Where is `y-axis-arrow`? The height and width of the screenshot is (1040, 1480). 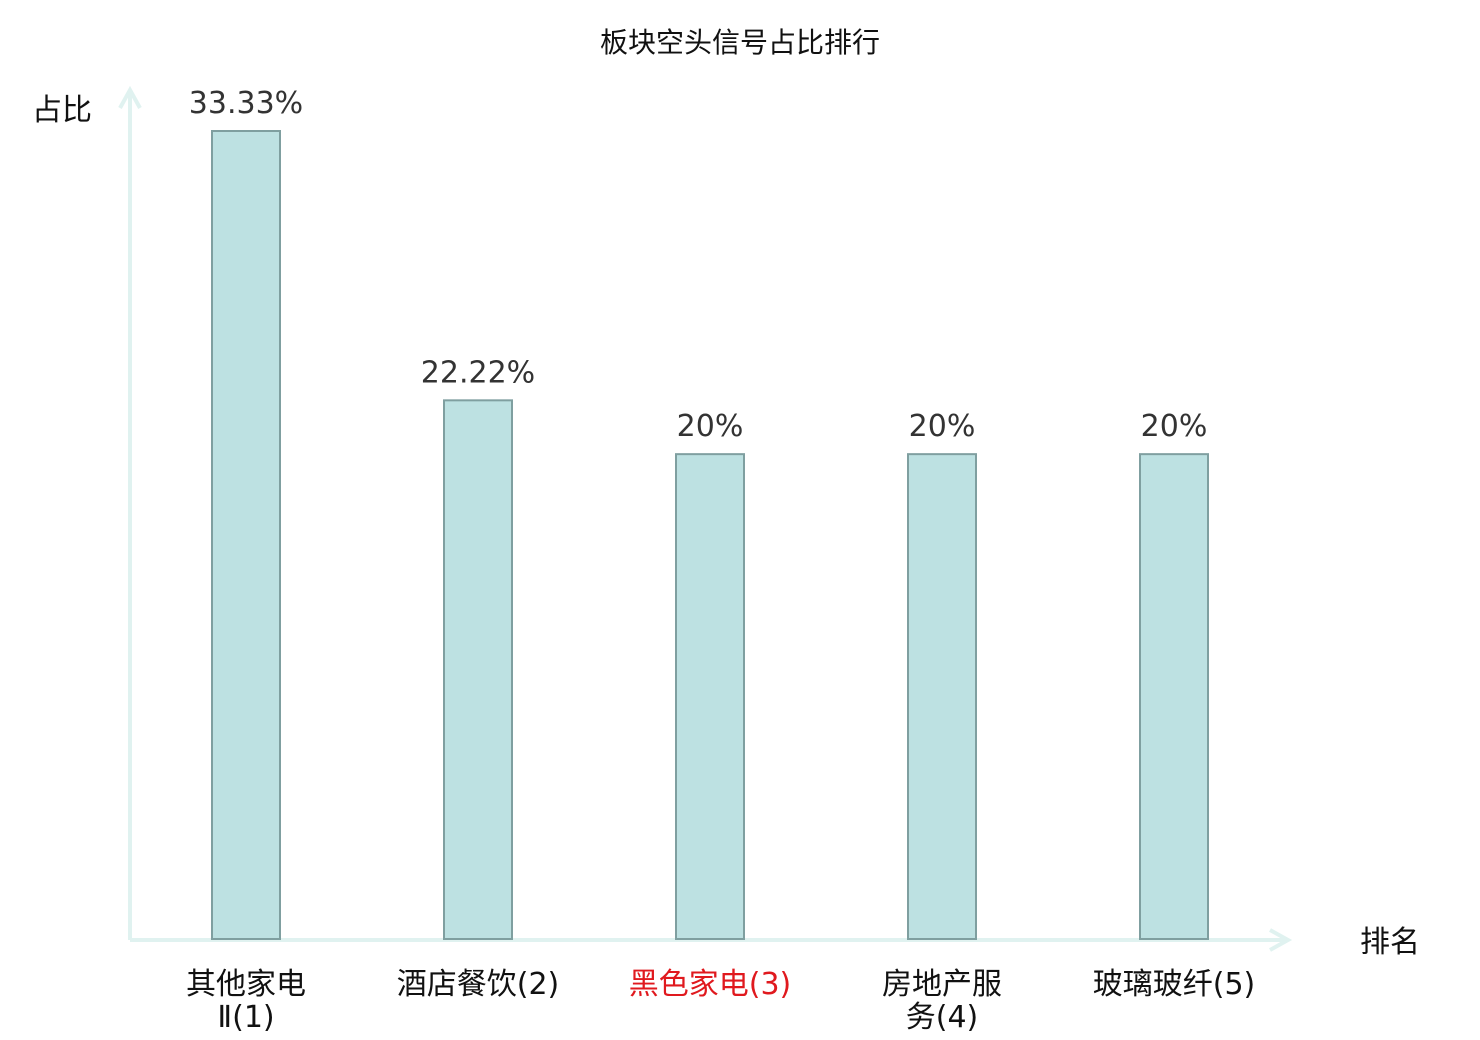
y-axis-arrow is located at coordinates (130, 97).